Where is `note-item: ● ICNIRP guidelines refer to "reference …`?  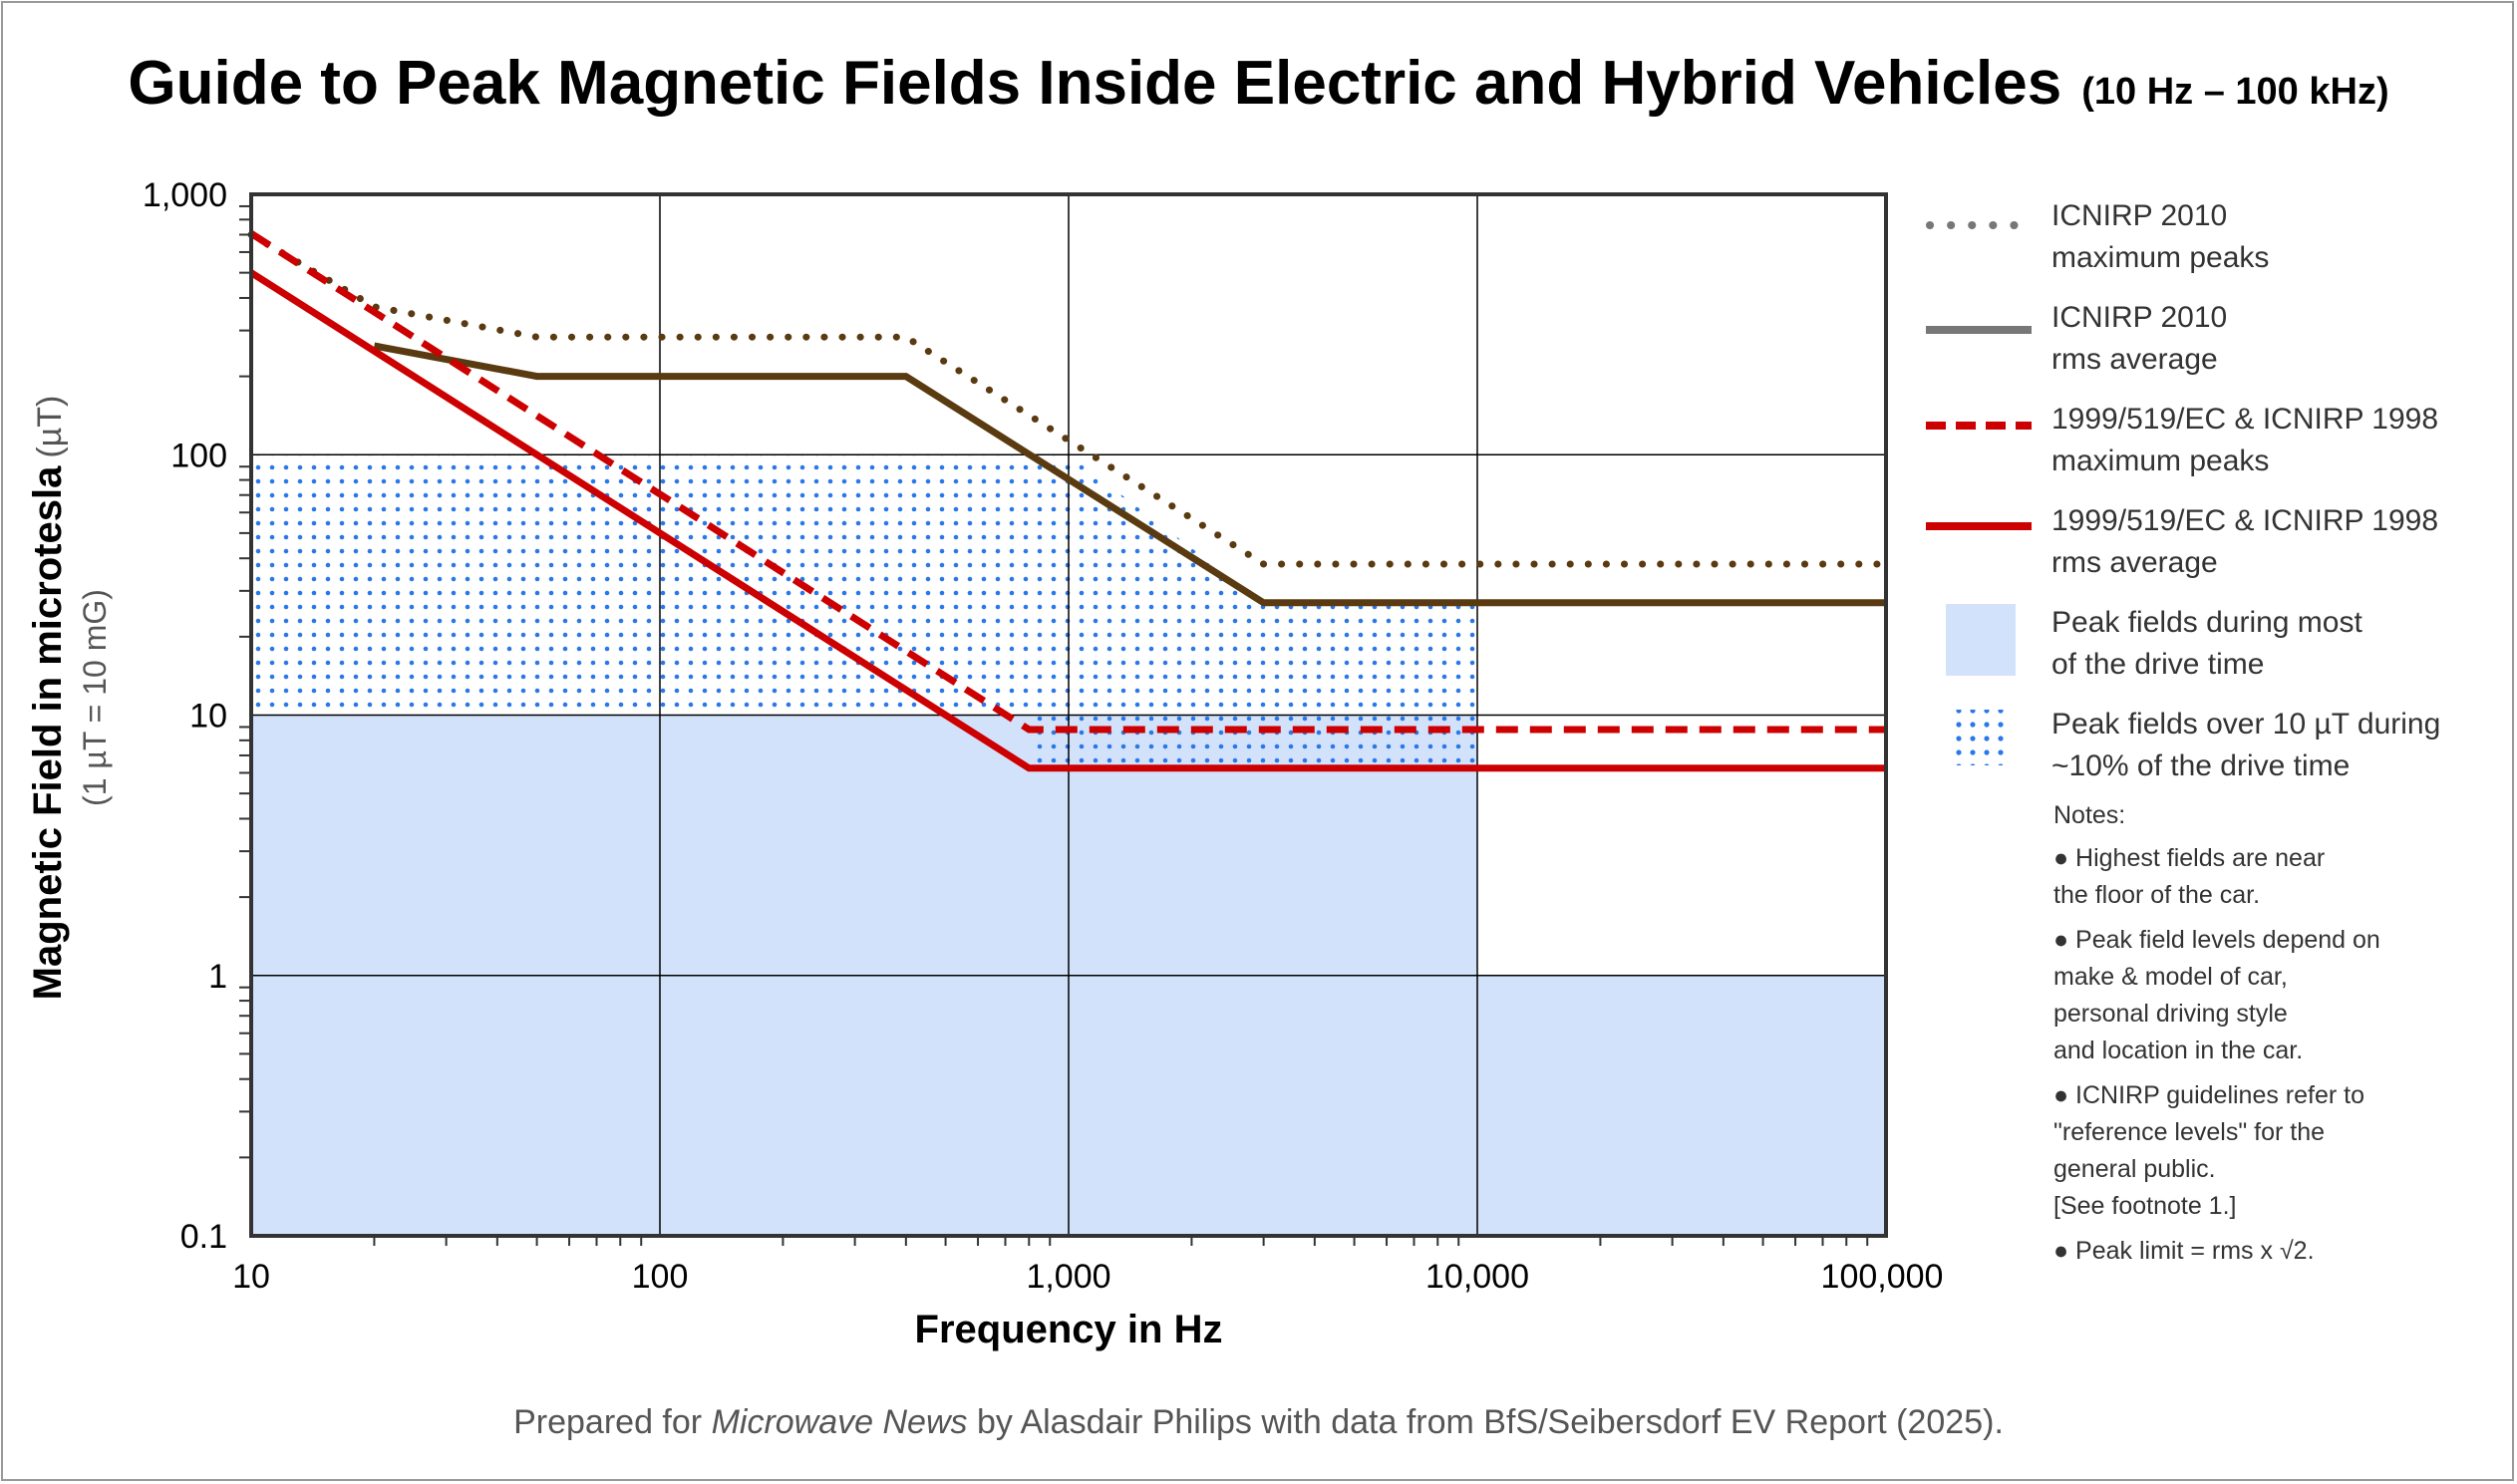 note-item: ● ICNIRP guidelines refer to "reference … is located at coordinates (2277, 1151).